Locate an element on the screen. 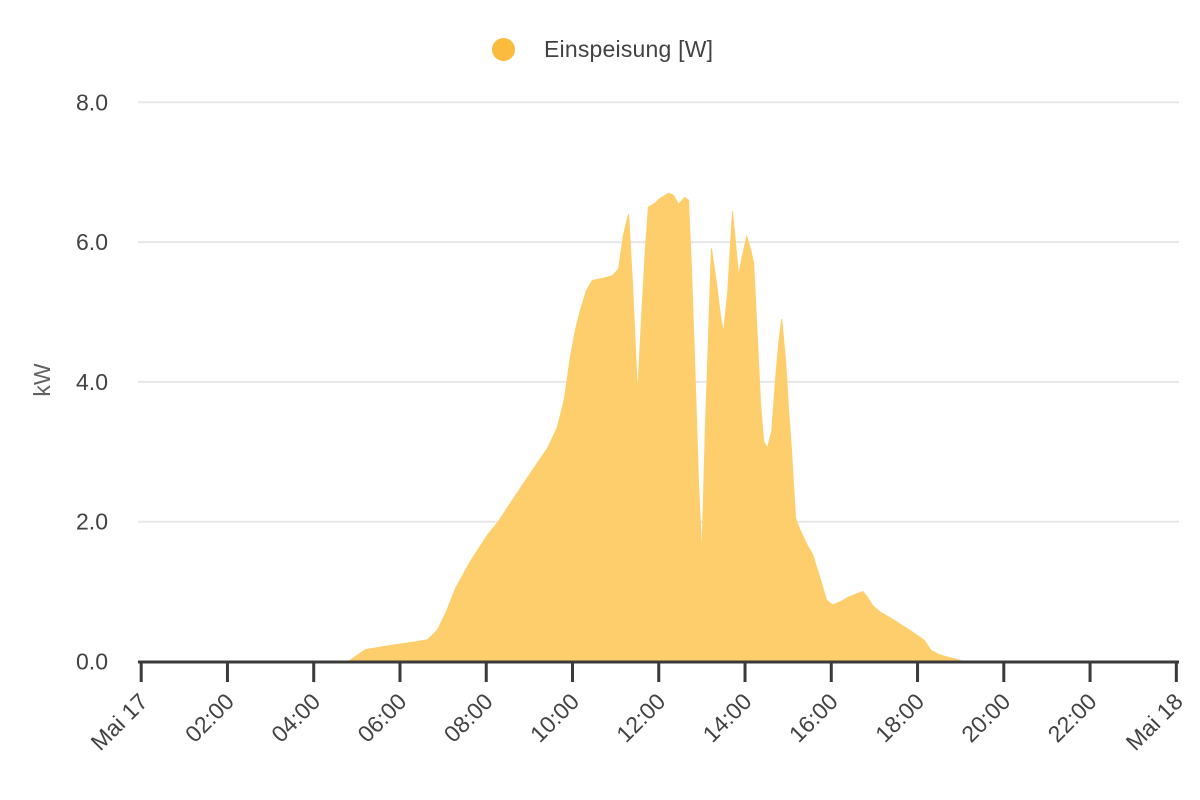  y-axis-unit-label: kW is located at coordinates (42, 380).